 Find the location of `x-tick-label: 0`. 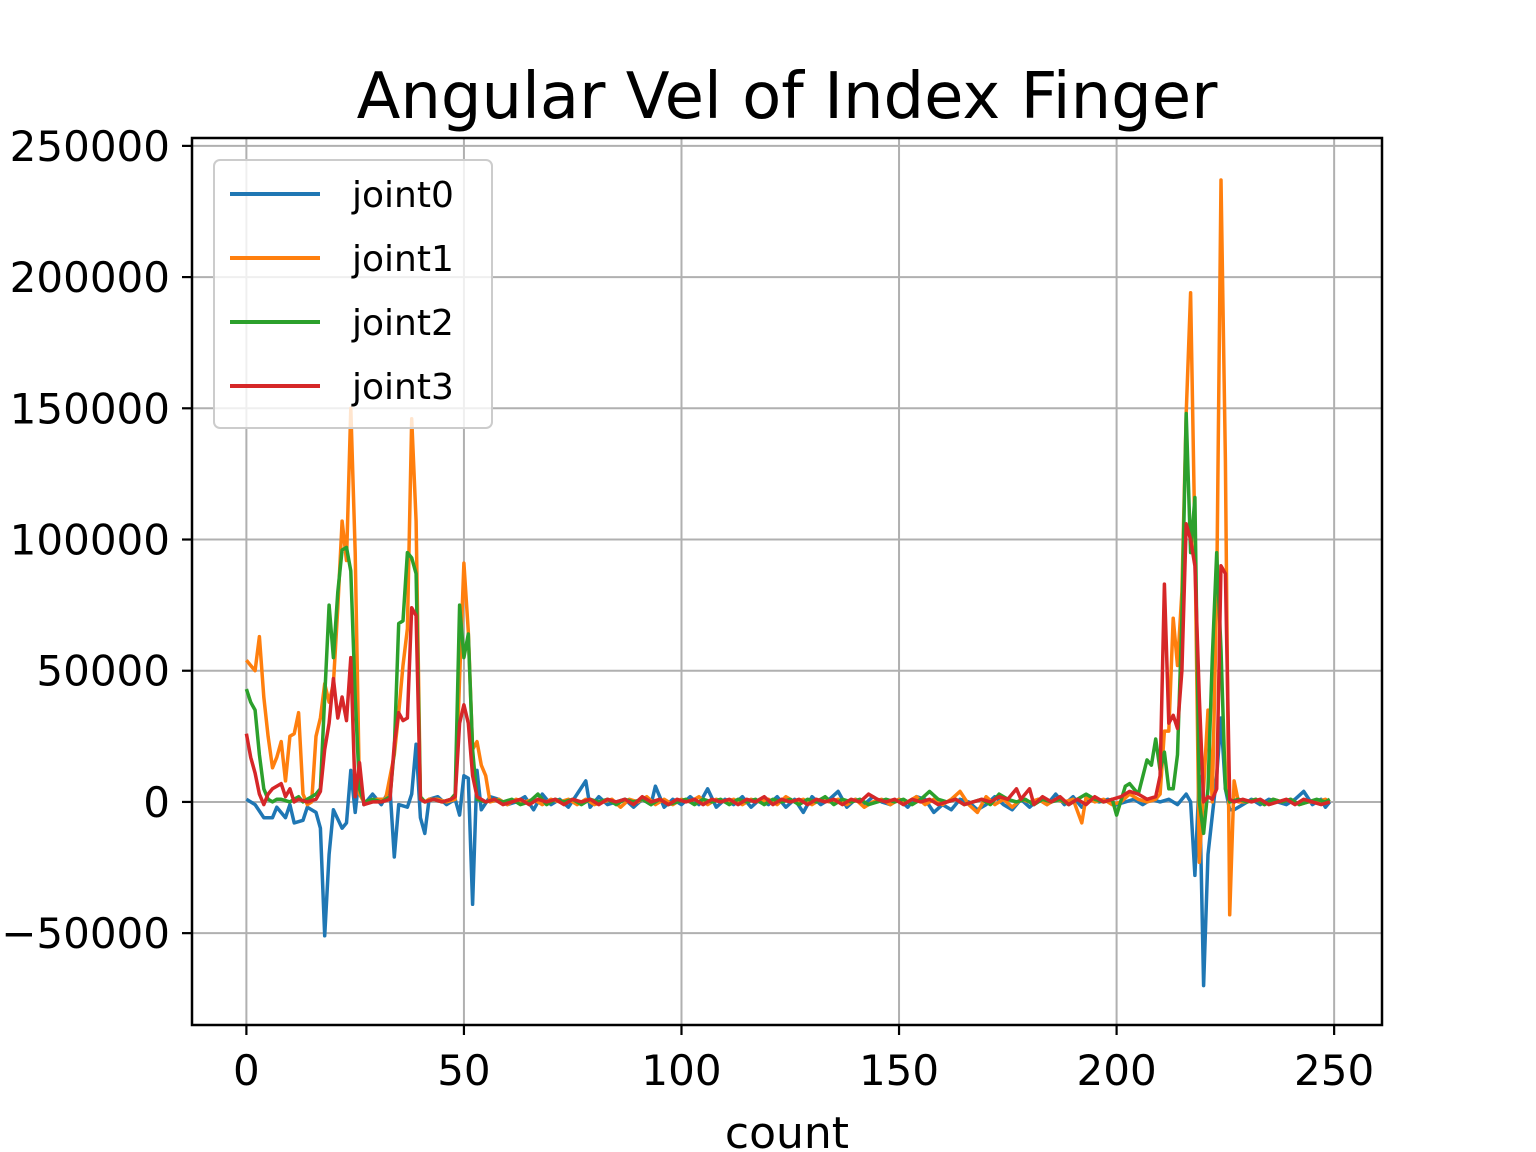

x-tick-label: 0 is located at coordinates (246, 1070).